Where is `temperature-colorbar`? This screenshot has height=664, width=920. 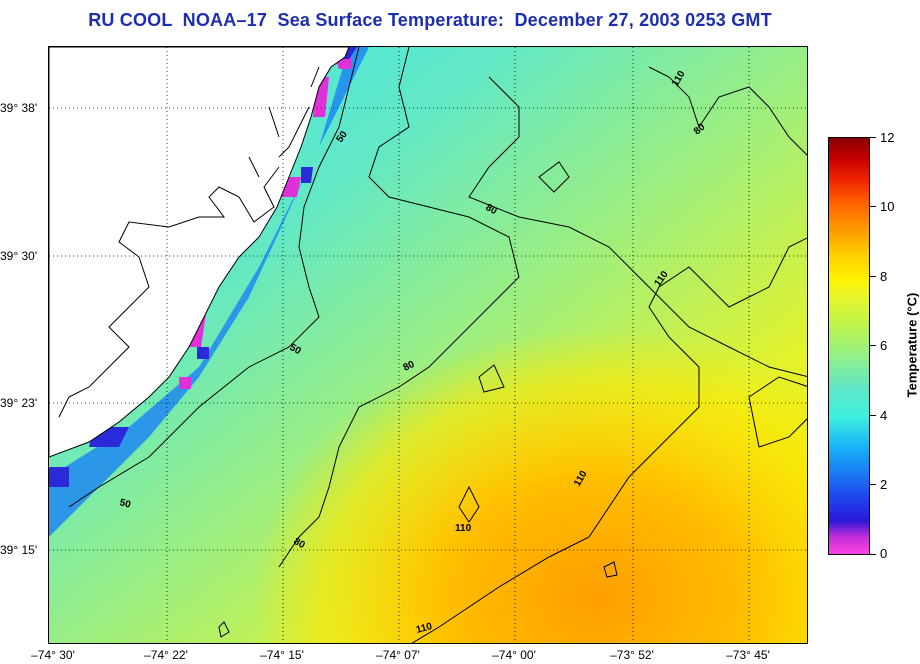
temperature-colorbar is located at coordinates (849, 346).